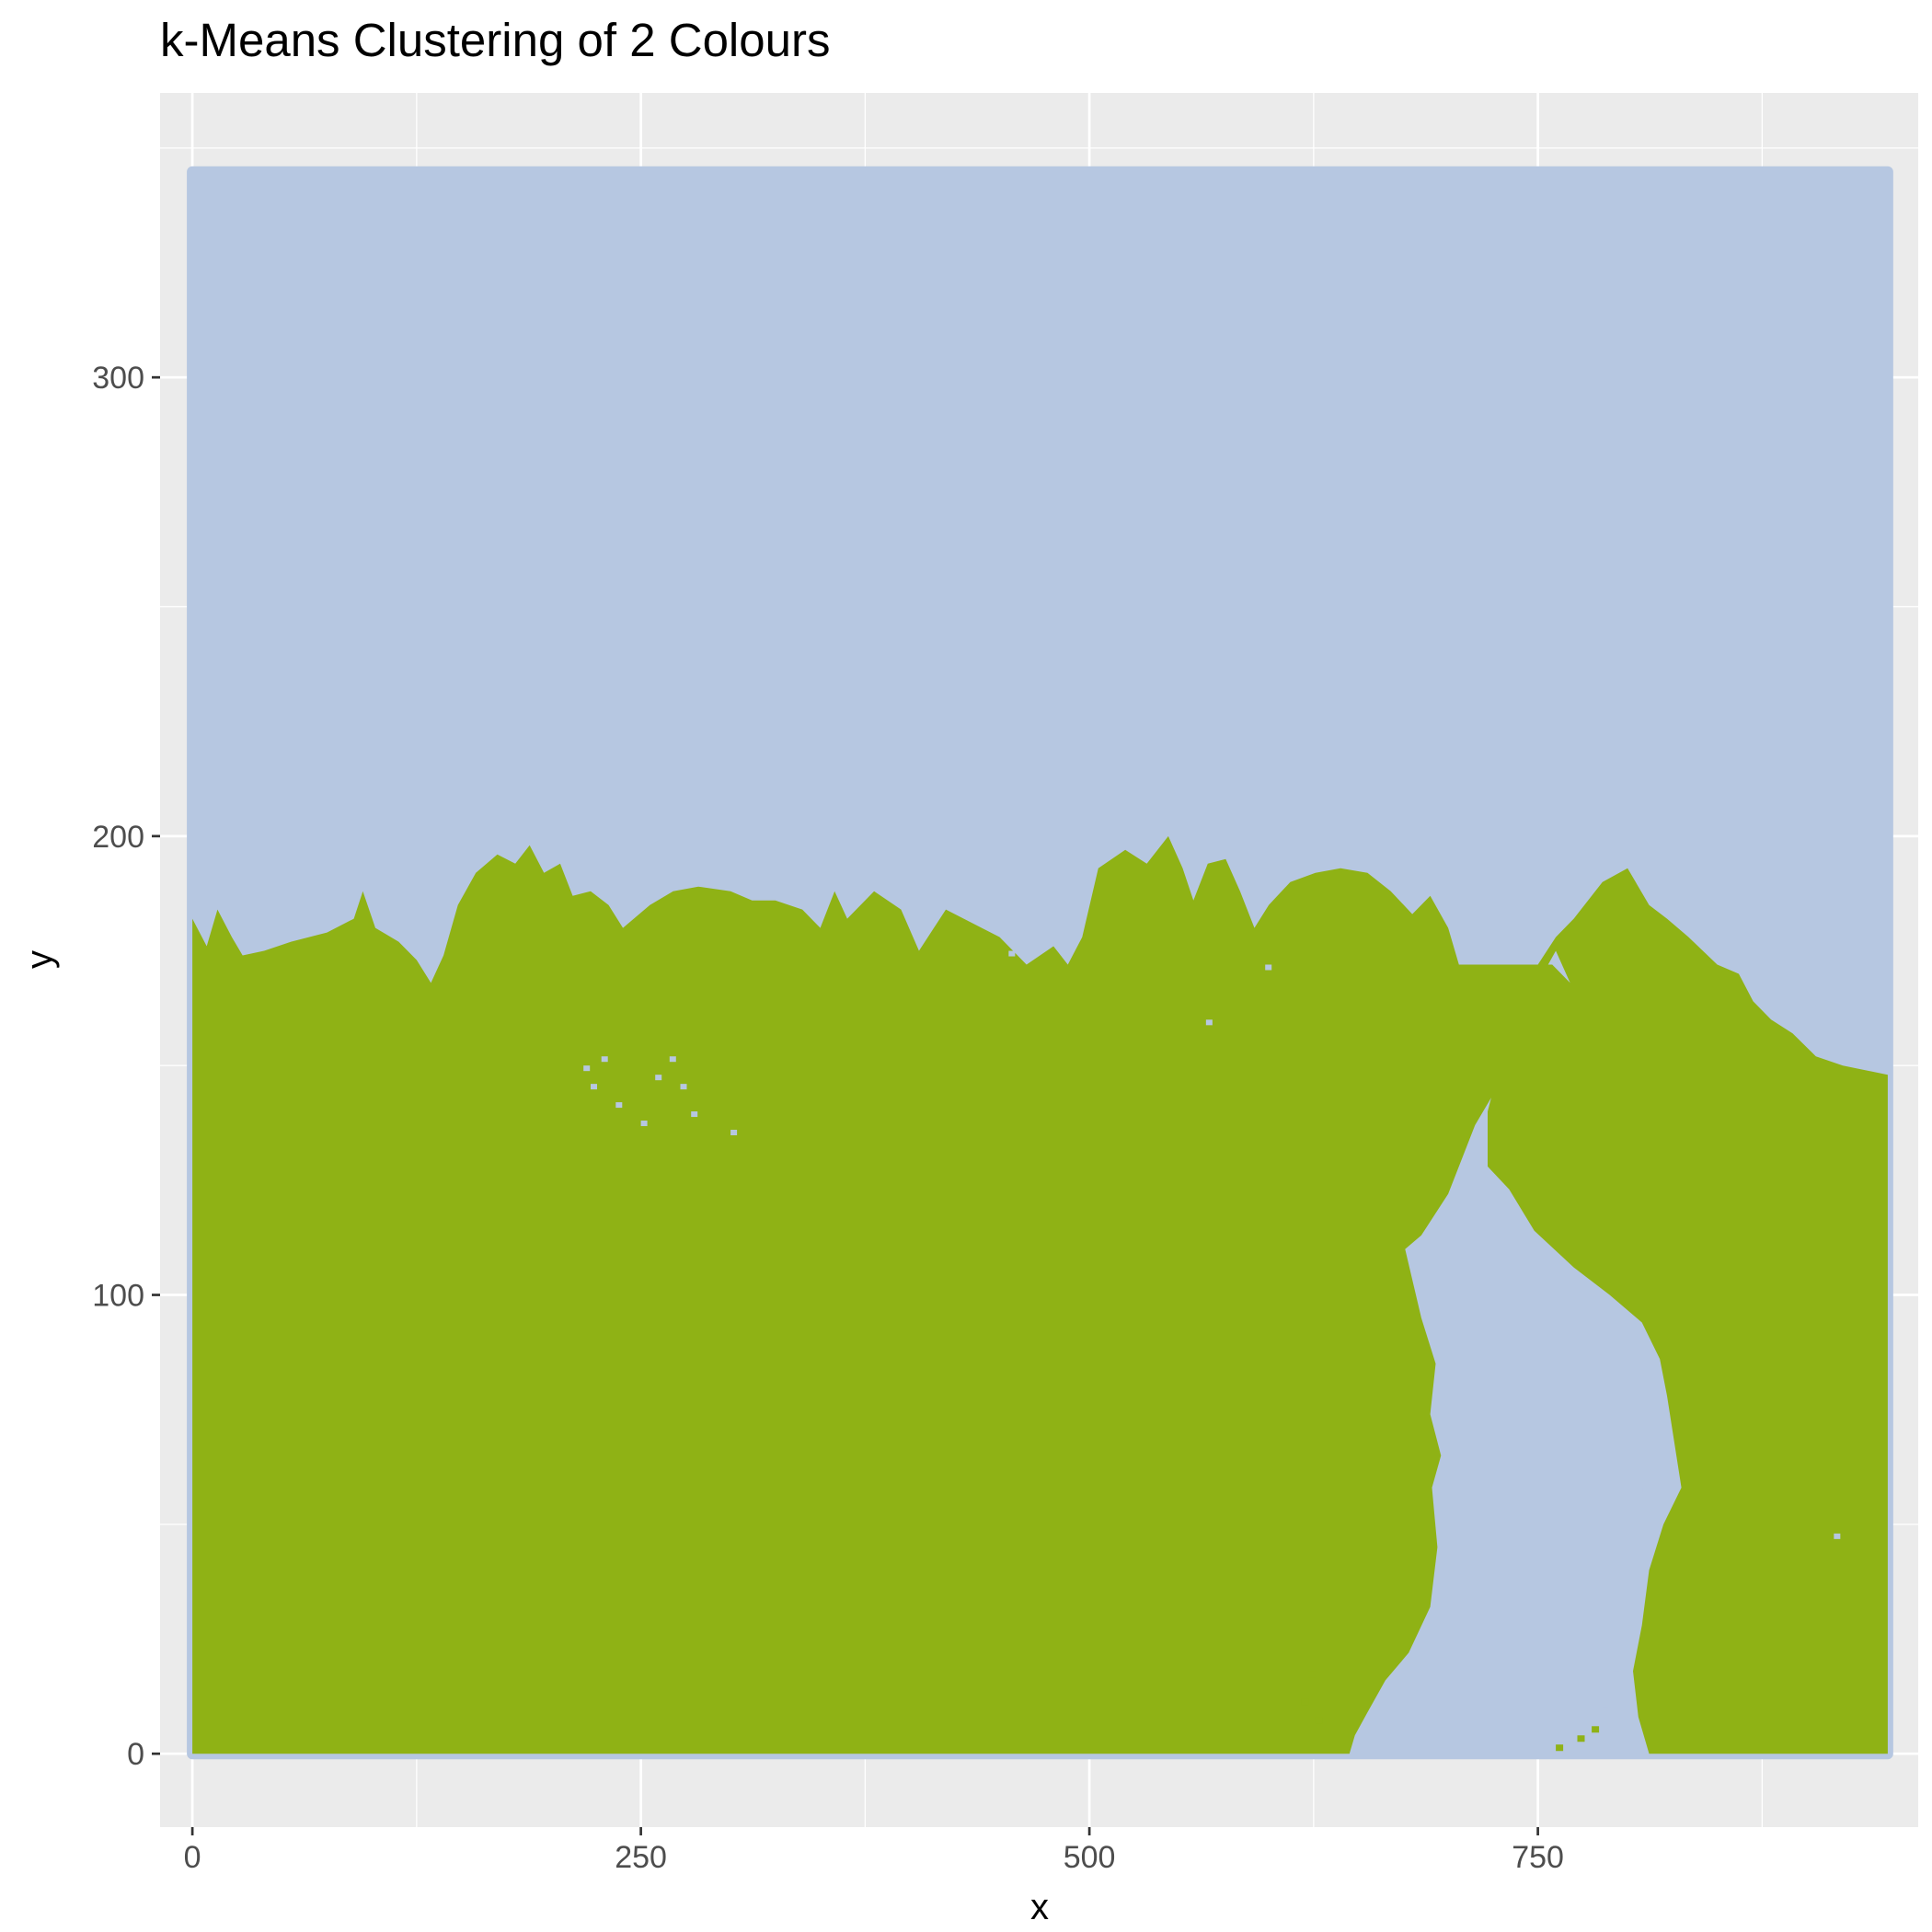  I want to click on x-axis-title: x, so click(1039, 1907).